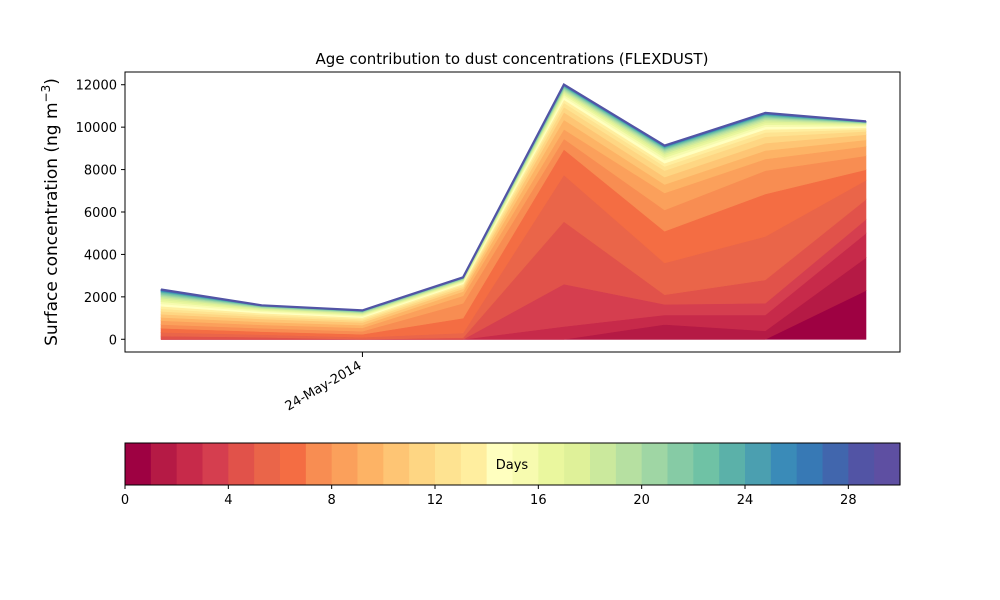 The height and width of the screenshot is (600, 1000). Describe the element at coordinates (641, 500) in the screenshot. I see `colorbar-tick-label: 20` at that location.